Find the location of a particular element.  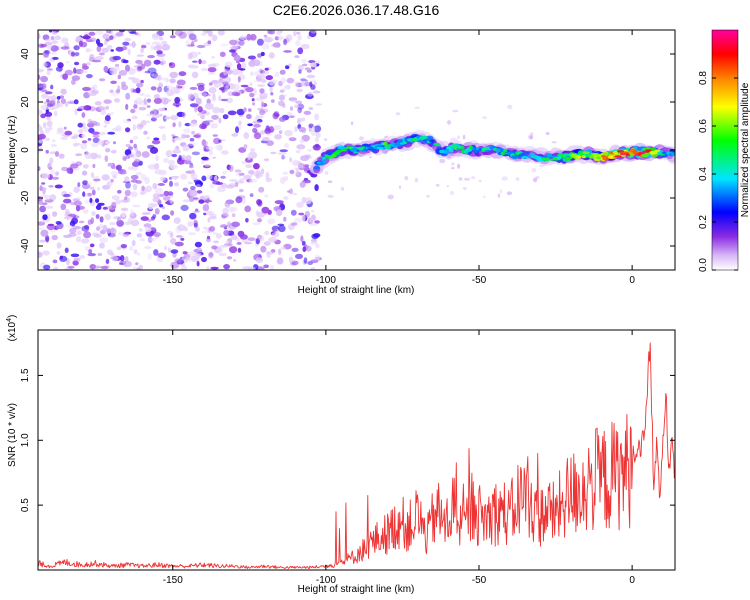

y-tick-label: 0 is located at coordinates (25, 150).